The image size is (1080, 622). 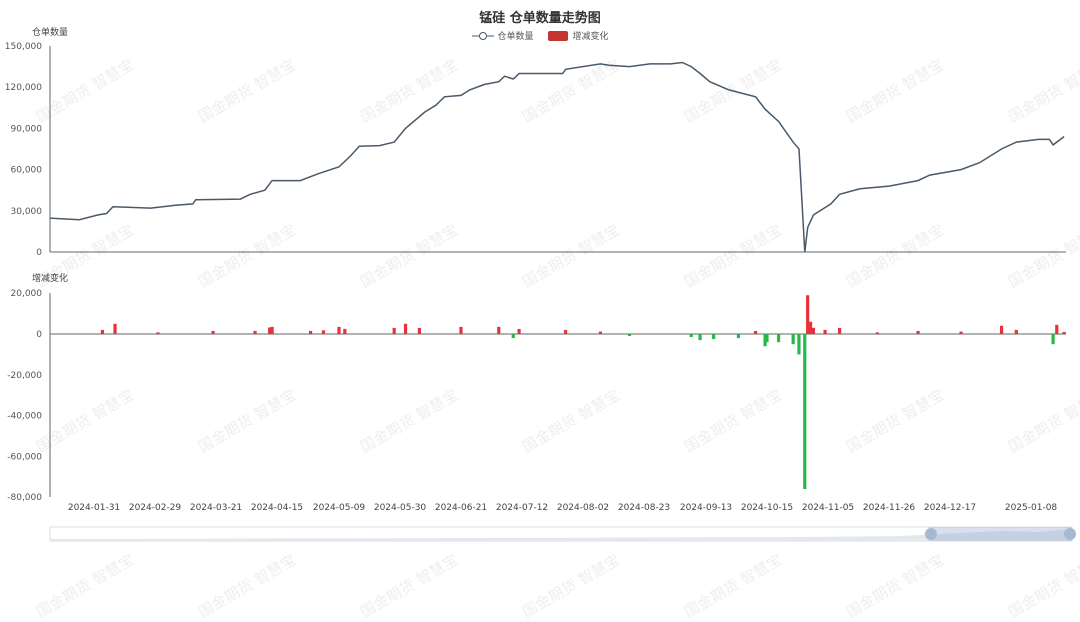 What do you see at coordinates (23, 88) in the screenshot?
I see `y-tick-label: 120,000` at bounding box center [23, 88].